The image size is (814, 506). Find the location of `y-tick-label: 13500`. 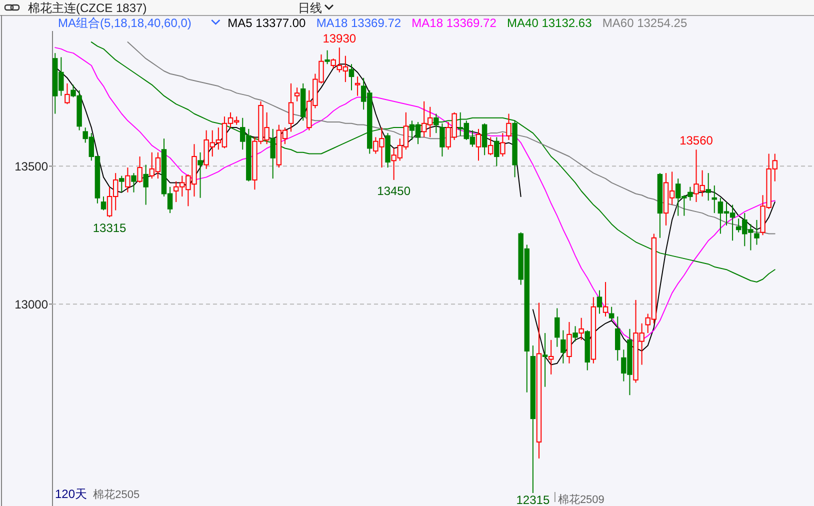

y-tick-label: 13500 is located at coordinates (31, 166).